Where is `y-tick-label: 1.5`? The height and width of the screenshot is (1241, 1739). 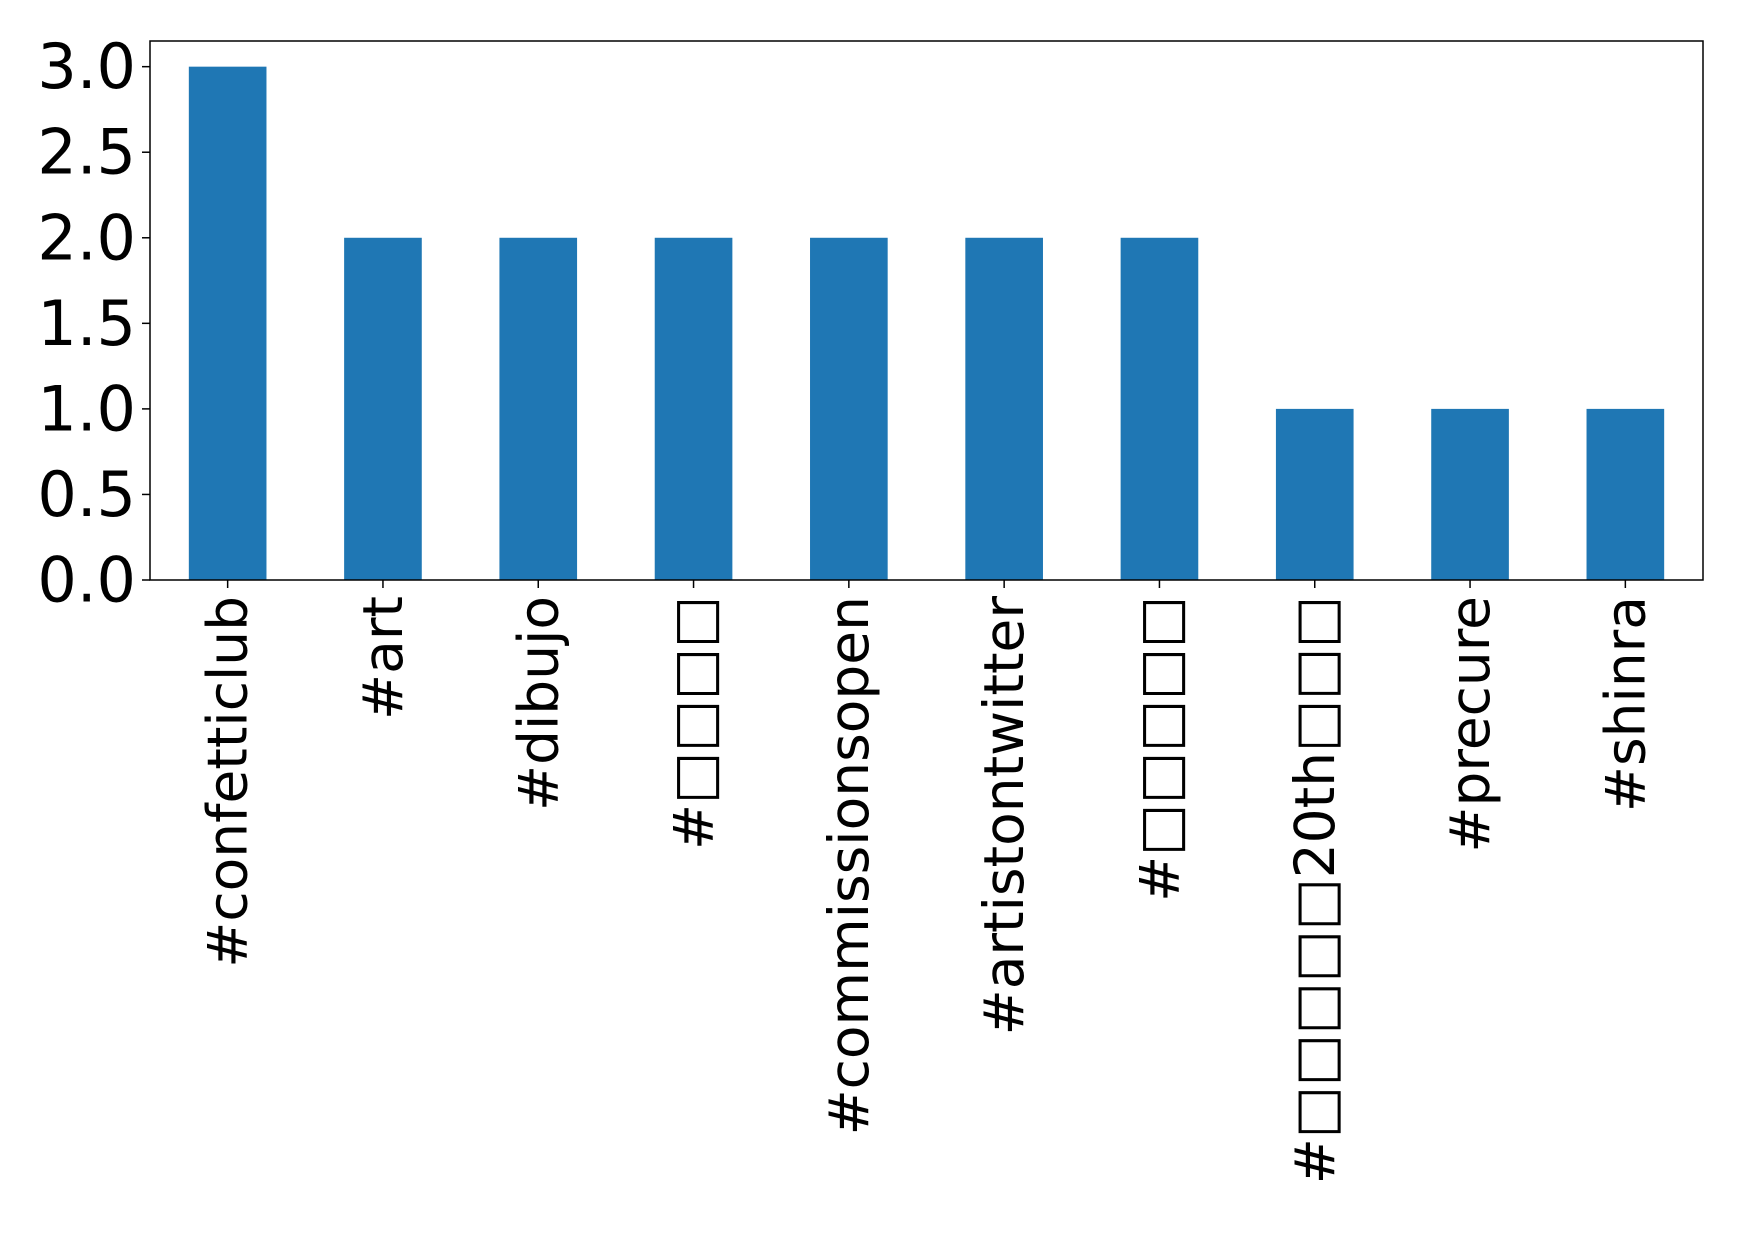 y-tick-label: 1.5 is located at coordinates (86, 323).